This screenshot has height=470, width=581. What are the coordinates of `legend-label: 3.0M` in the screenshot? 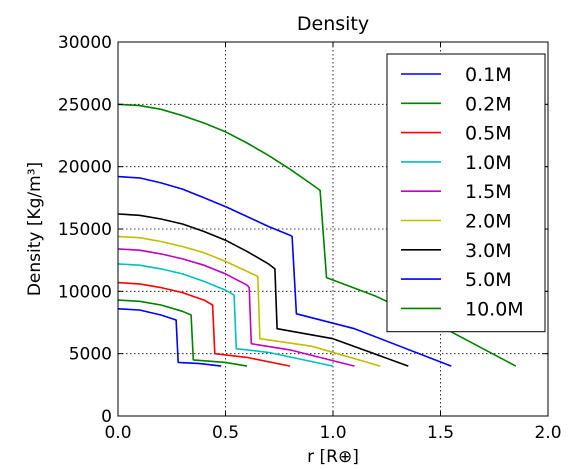 It's located at (488, 251).